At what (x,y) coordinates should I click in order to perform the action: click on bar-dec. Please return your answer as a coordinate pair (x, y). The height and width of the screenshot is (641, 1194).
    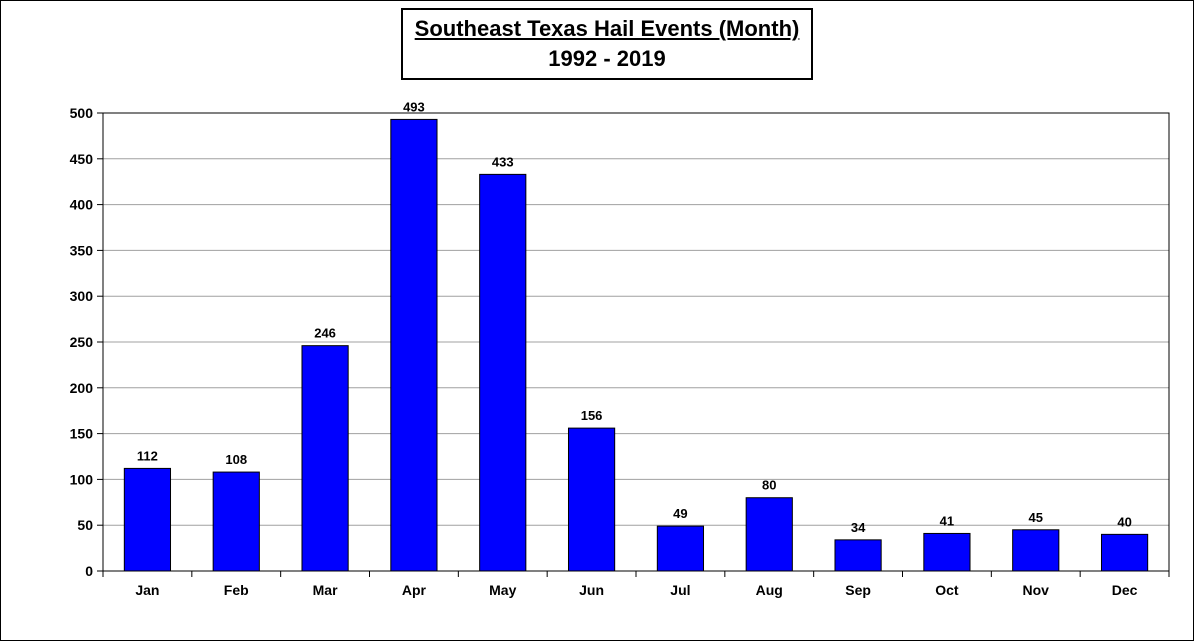
    Looking at the image, I should click on (1124, 552).